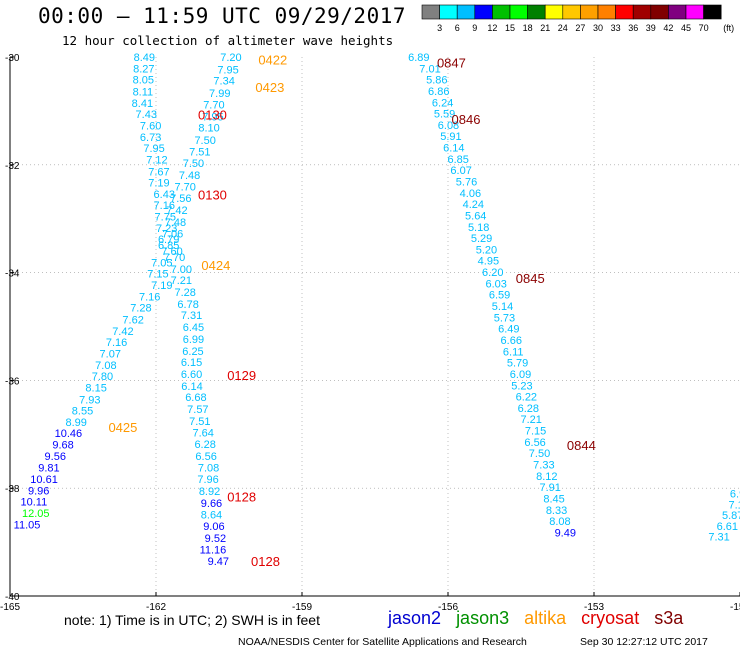 Image resolution: width=740 pixels, height=650 pixels. I want to click on time-label: 0847, so click(451, 62).